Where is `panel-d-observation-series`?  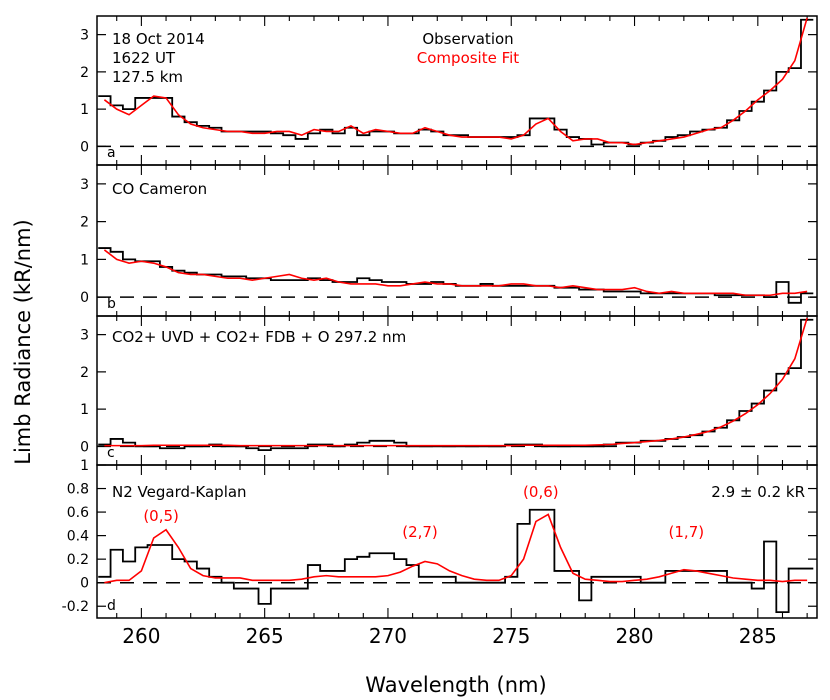
panel-d-observation-series is located at coordinates (456, 561).